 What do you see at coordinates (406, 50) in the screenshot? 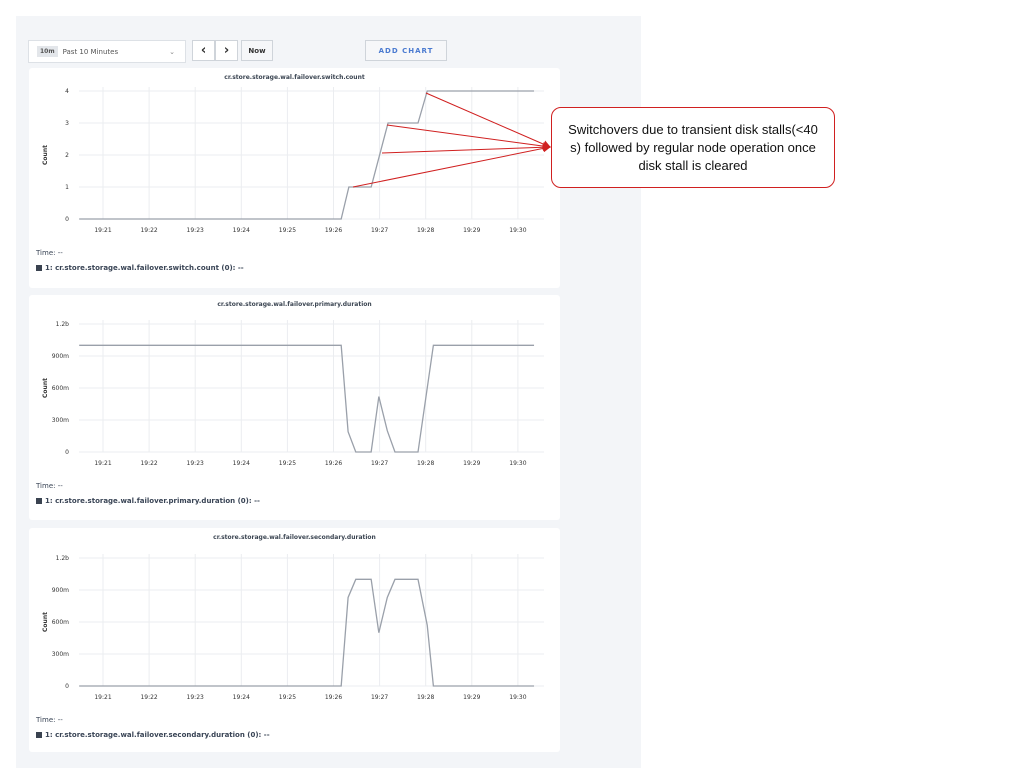
I see `add-chart-button: ADD CHART` at bounding box center [406, 50].